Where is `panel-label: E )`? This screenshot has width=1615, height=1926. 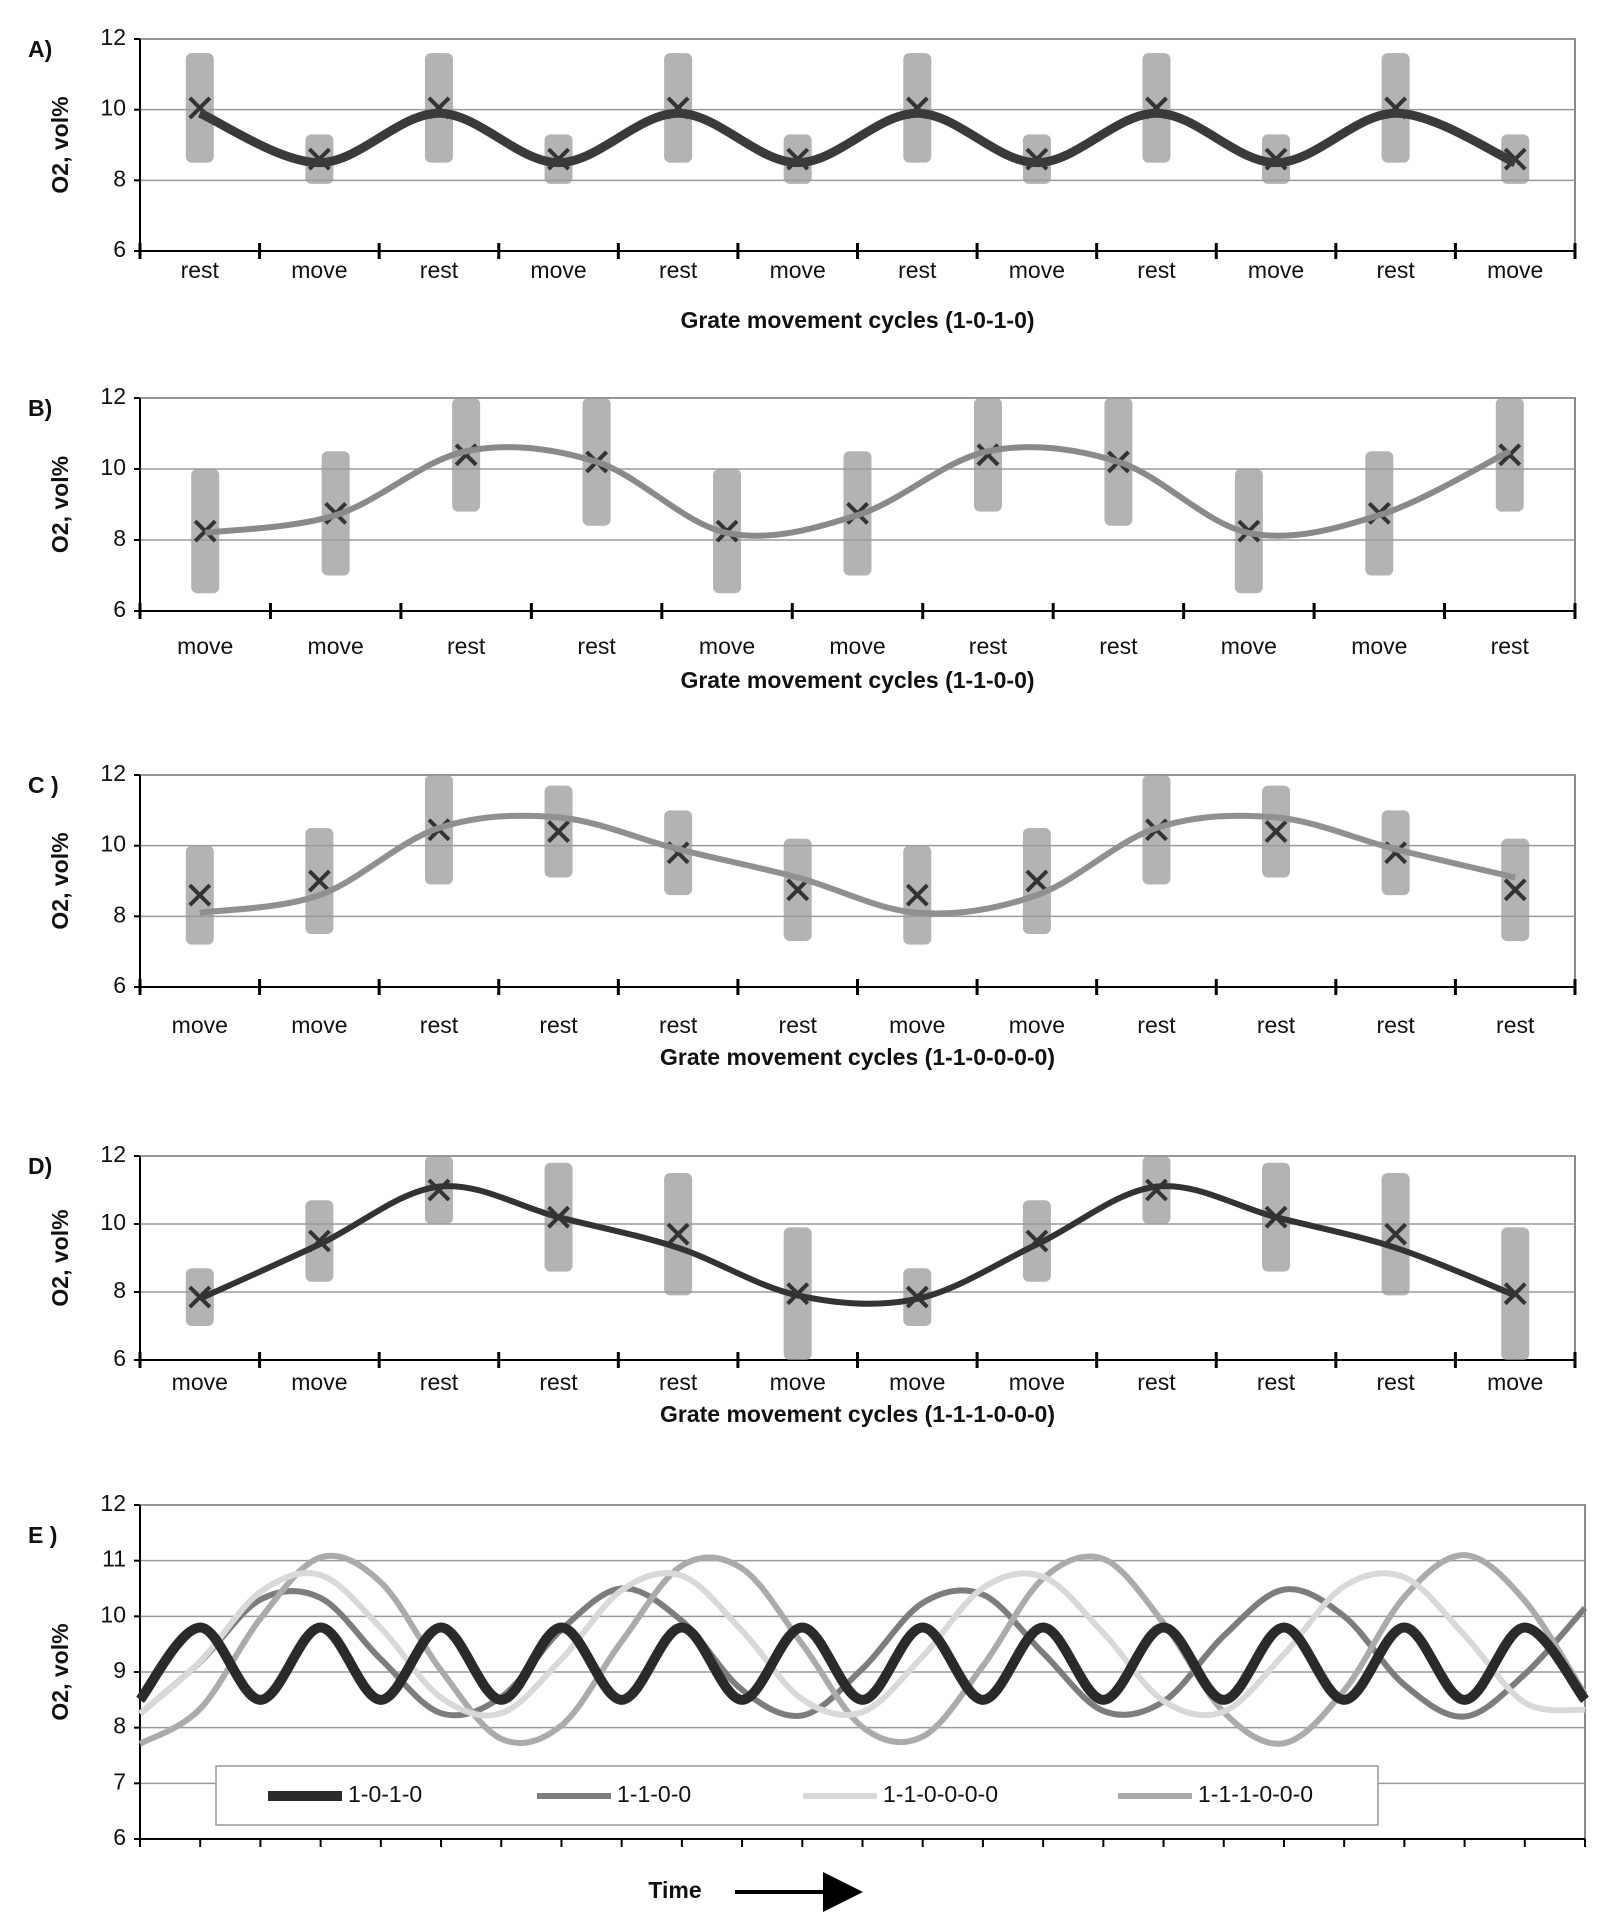
panel-label: E ) is located at coordinates (42, 1535).